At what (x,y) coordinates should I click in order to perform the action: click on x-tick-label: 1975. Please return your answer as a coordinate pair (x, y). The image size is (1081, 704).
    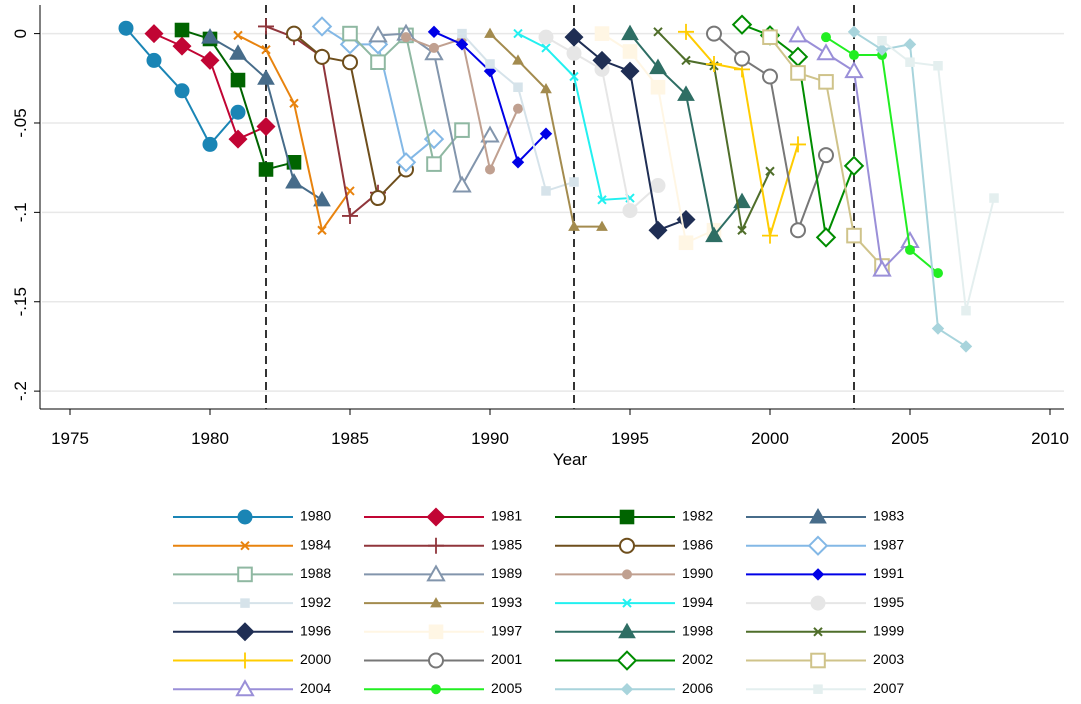
    Looking at the image, I should click on (70, 438).